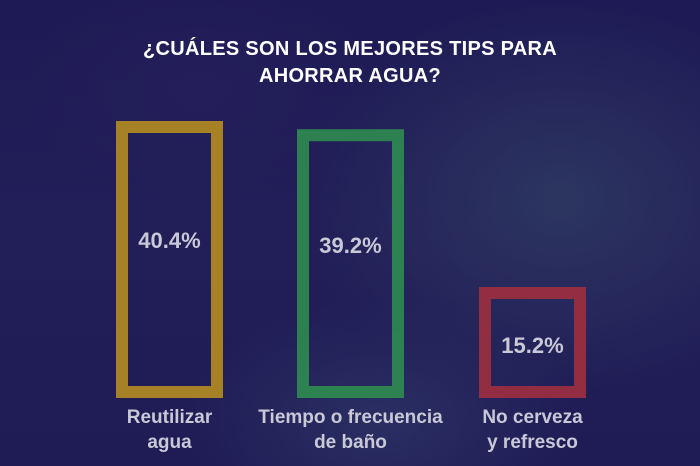  I want to click on category-label-line: y refresco, so click(532, 442).